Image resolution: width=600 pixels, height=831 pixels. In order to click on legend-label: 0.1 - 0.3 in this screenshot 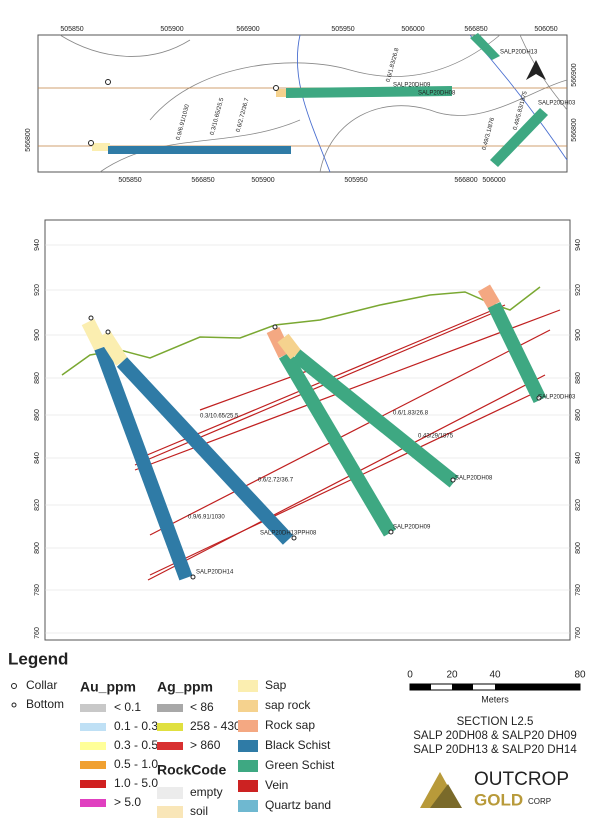, I will do `click(136, 726)`.